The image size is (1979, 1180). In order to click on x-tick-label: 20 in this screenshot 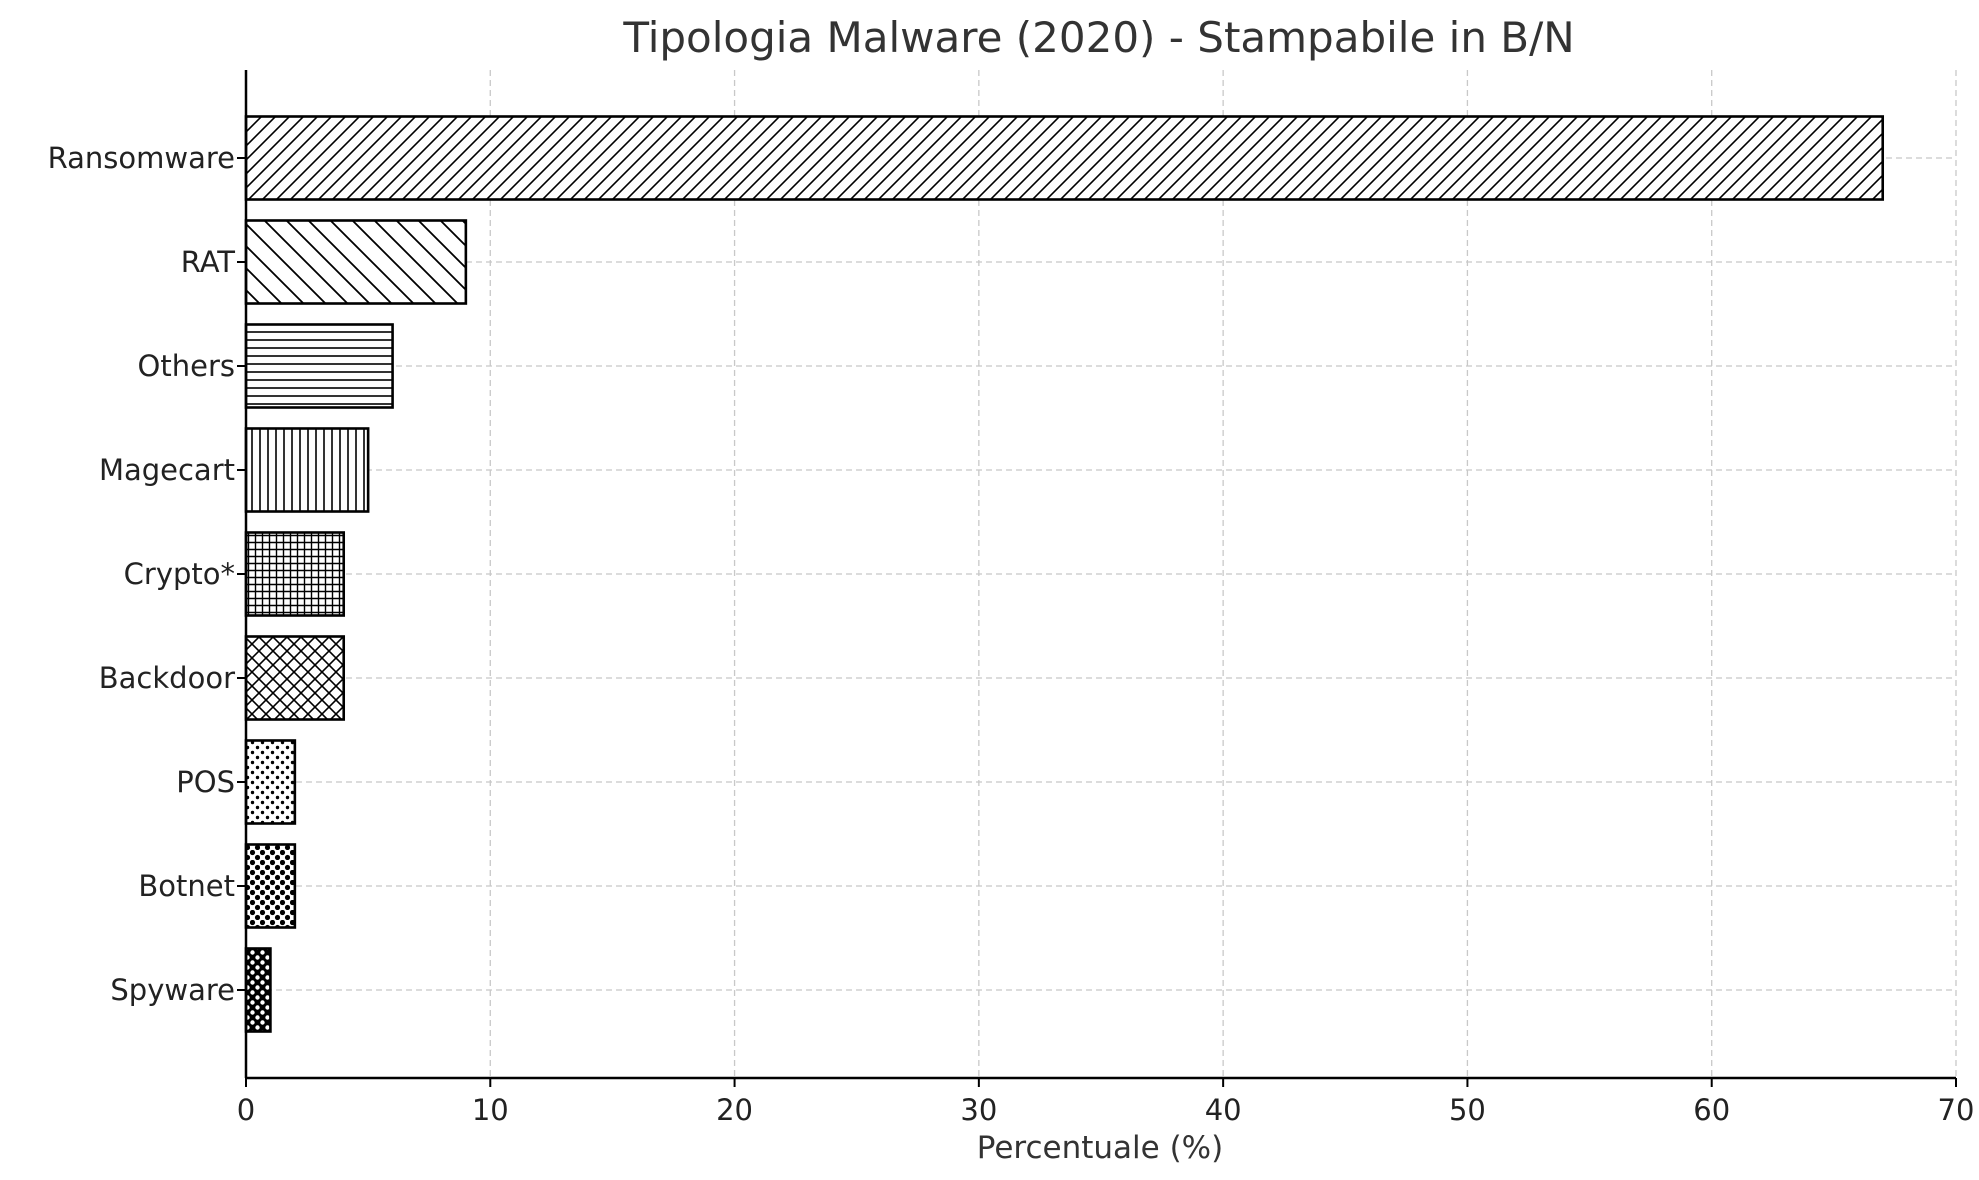, I will do `click(734, 1110)`.